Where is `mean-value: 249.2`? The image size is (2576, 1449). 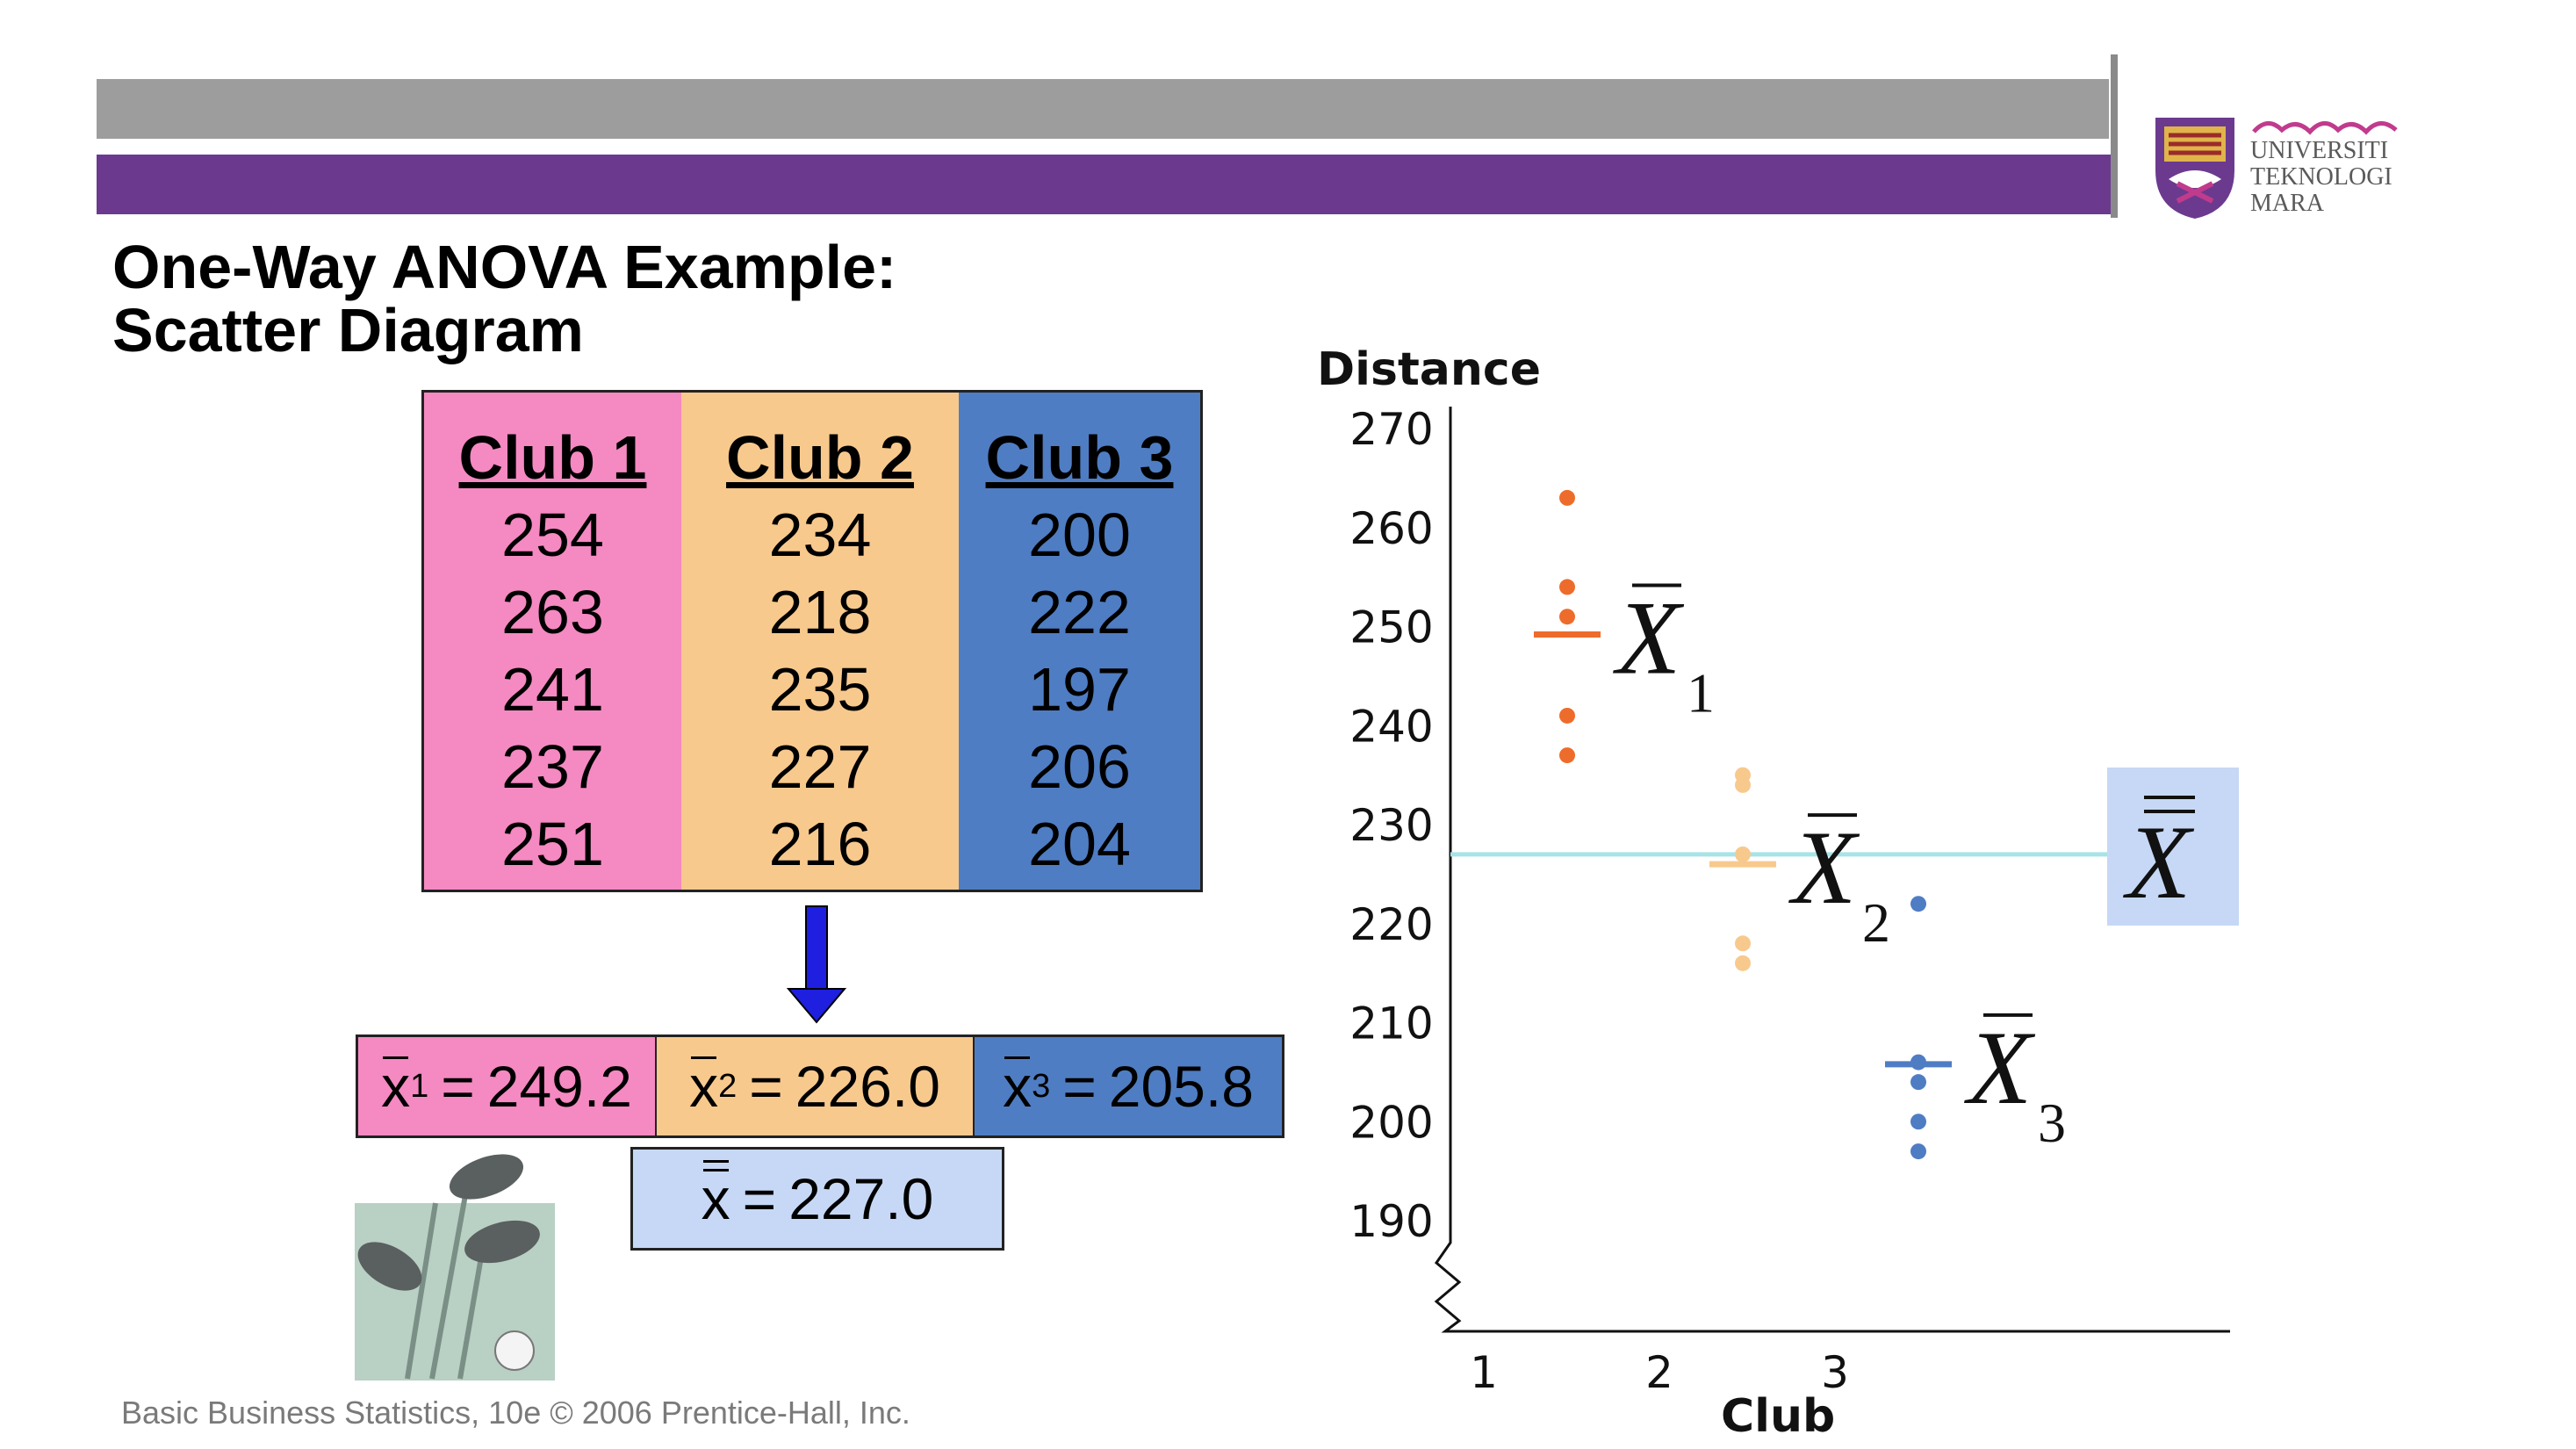
mean-value: 249.2 is located at coordinates (559, 1086).